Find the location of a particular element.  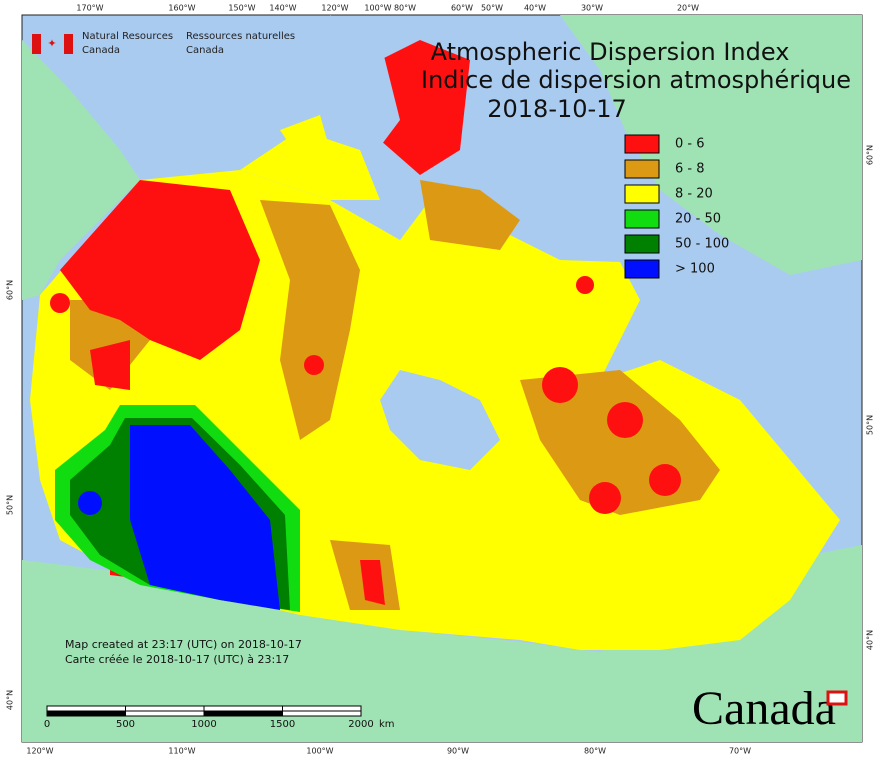

graticule-label: 110°W is located at coordinates (181, 751).